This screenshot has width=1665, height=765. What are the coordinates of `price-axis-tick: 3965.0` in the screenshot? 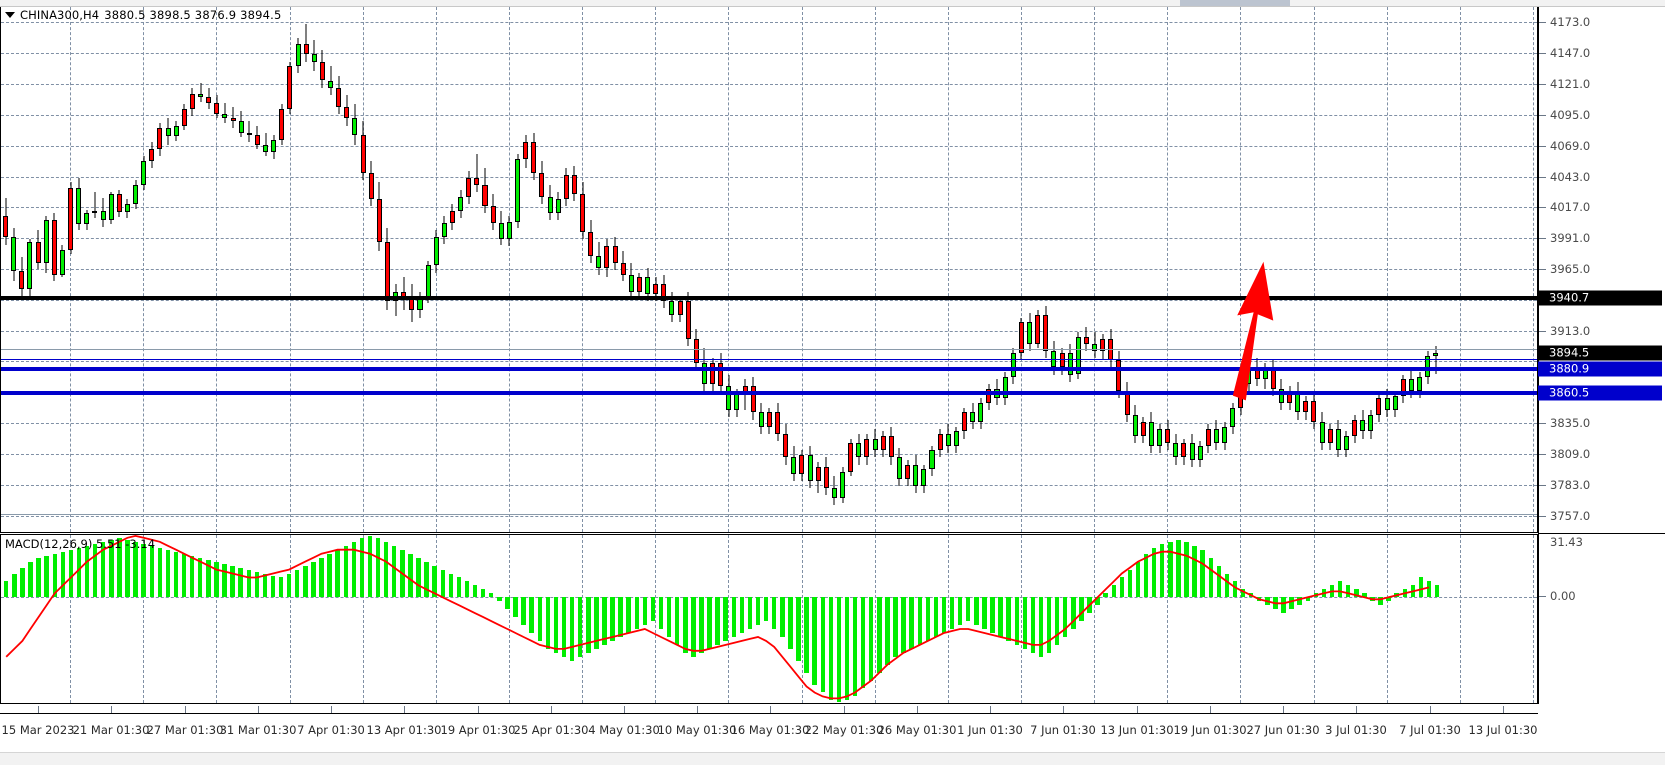 It's located at (1570, 269).